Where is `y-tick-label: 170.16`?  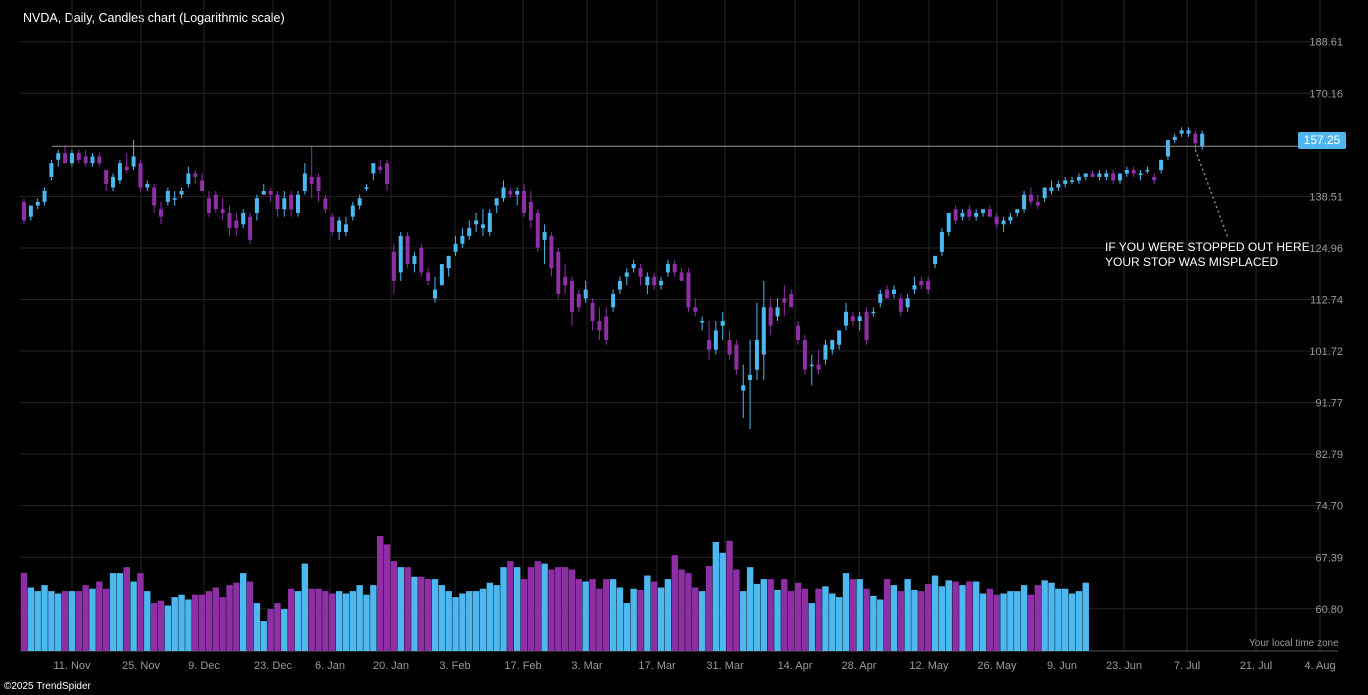
y-tick-label: 170.16 is located at coordinates (1326, 94).